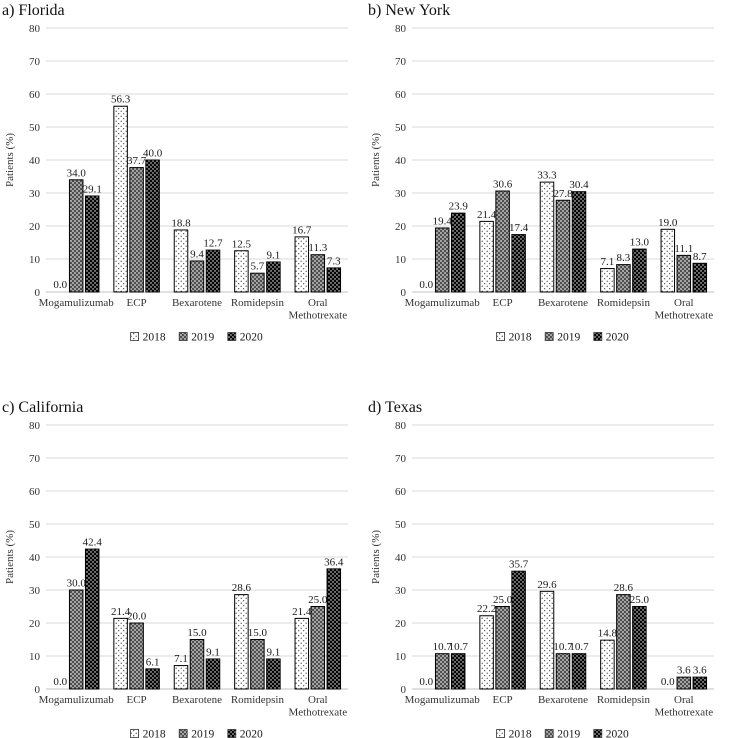  What do you see at coordinates (401, 426) in the screenshot?
I see `y-tick-label: 80` at bounding box center [401, 426].